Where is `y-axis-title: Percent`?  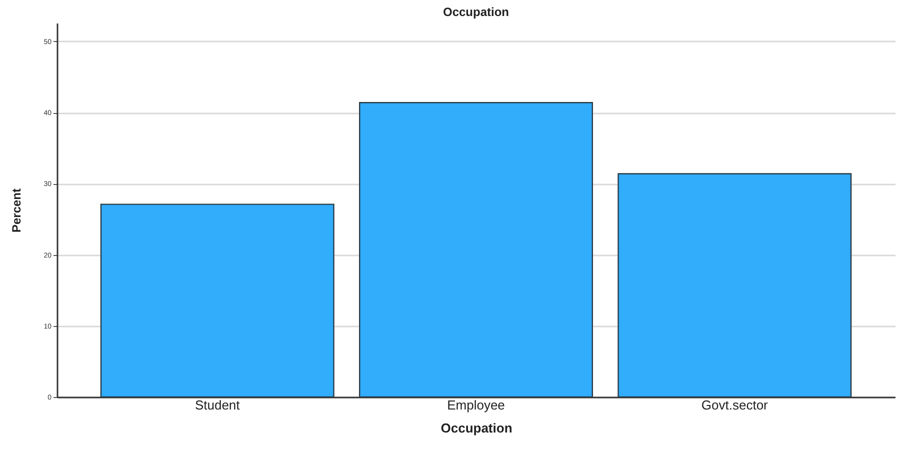 y-axis-title: Percent is located at coordinates (17, 210).